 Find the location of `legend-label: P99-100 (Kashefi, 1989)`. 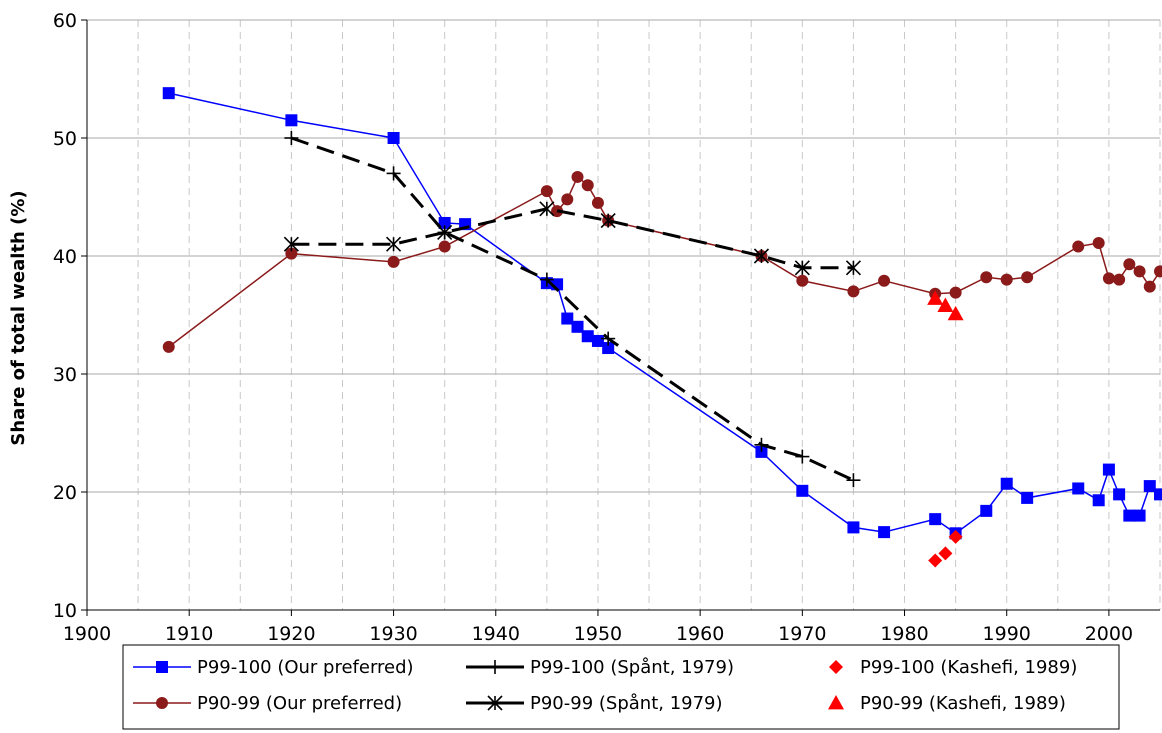

legend-label: P99-100 (Kashefi, 1989) is located at coordinates (968, 667).